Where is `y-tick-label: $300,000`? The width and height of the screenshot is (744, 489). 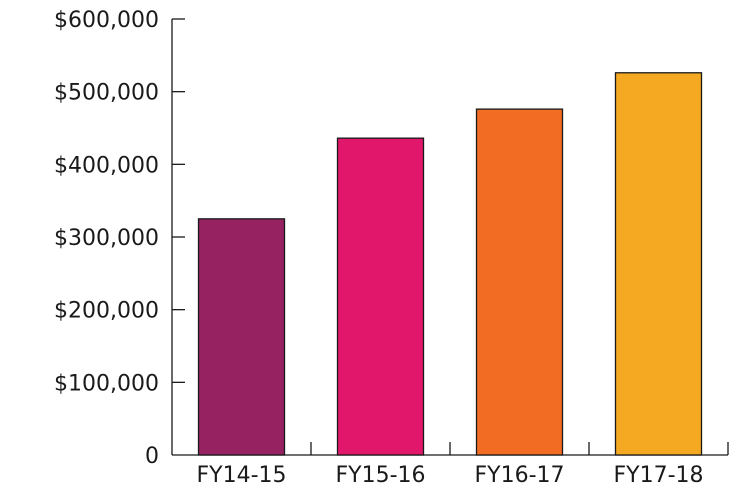
y-tick-label: $300,000 is located at coordinates (106, 238).